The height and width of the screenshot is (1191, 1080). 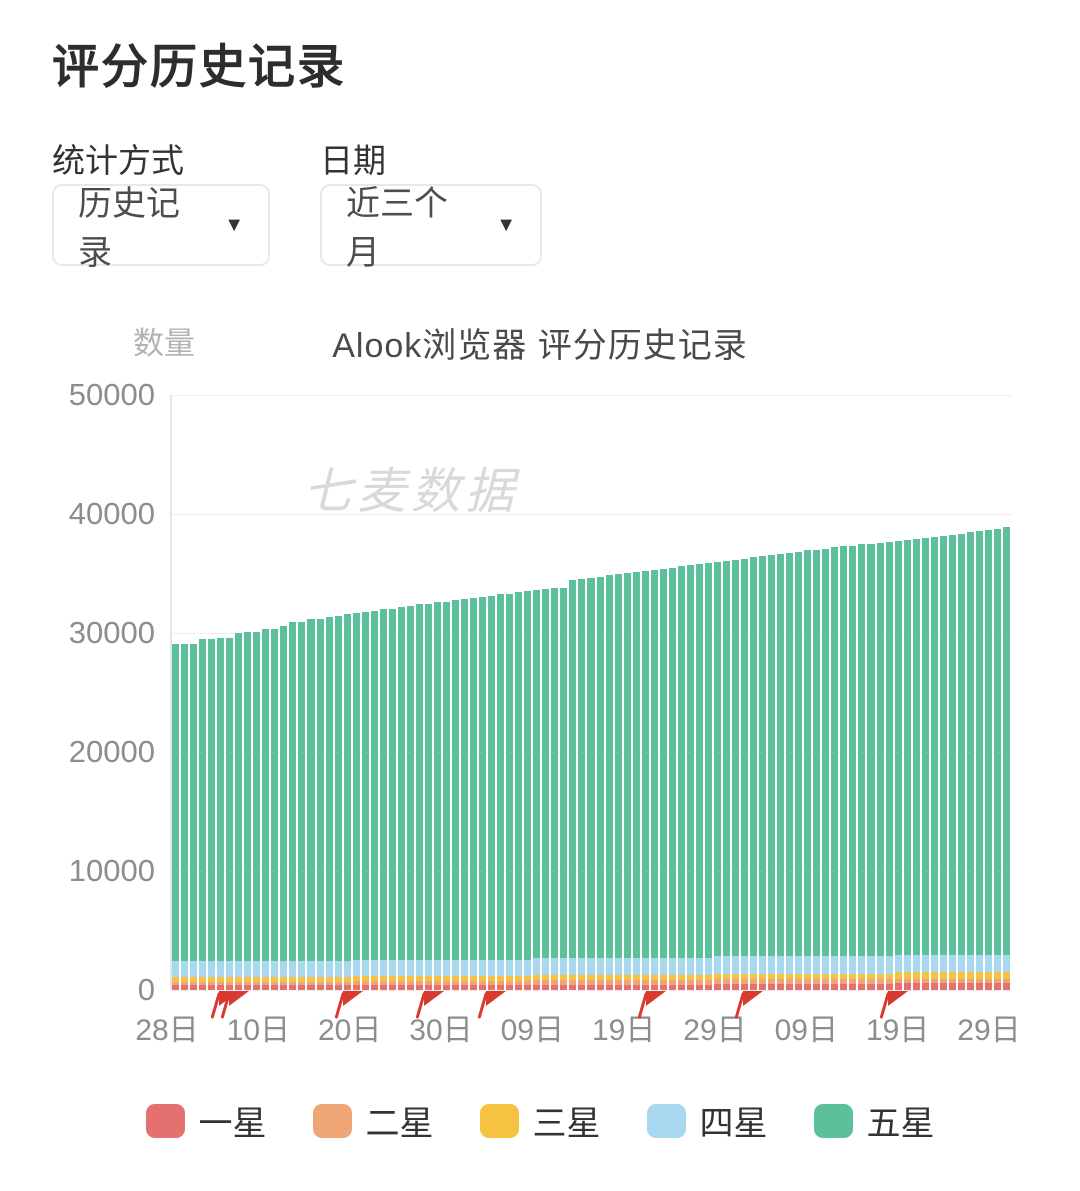 I want to click on legend-item-five-star: 五星, so click(x=874, y=1120).